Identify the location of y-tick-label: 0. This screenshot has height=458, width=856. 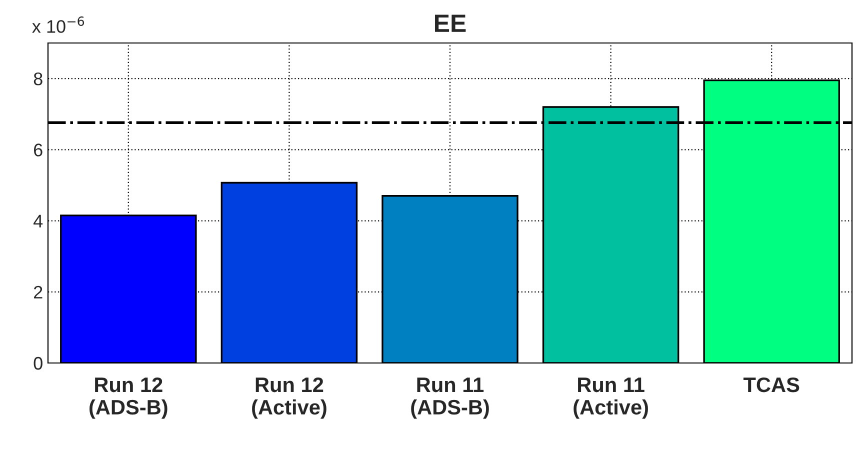
(38, 363).